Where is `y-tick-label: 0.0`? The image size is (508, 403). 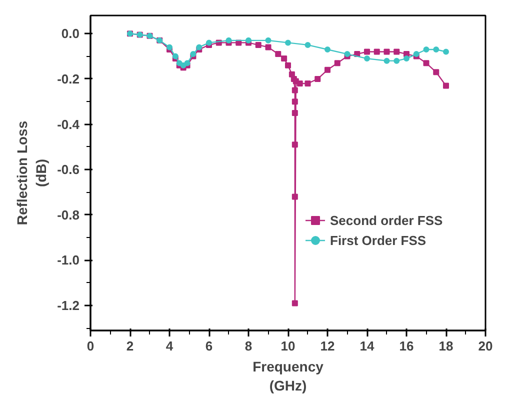
y-tick-label: 0.0 is located at coordinates (70, 34).